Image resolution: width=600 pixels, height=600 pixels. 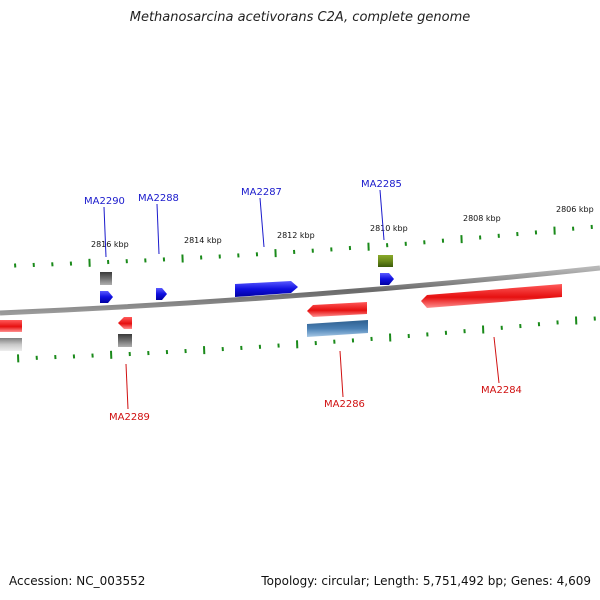 What do you see at coordinates (300, 290) in the screenshot?
I see `genome-backbone` at bounding box center [300, 290].